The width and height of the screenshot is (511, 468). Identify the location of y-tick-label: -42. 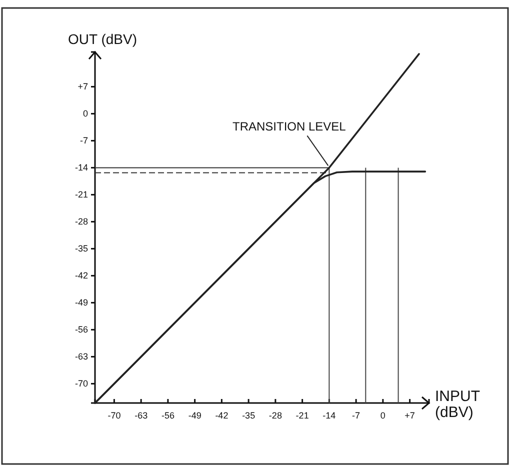
(81, 275).